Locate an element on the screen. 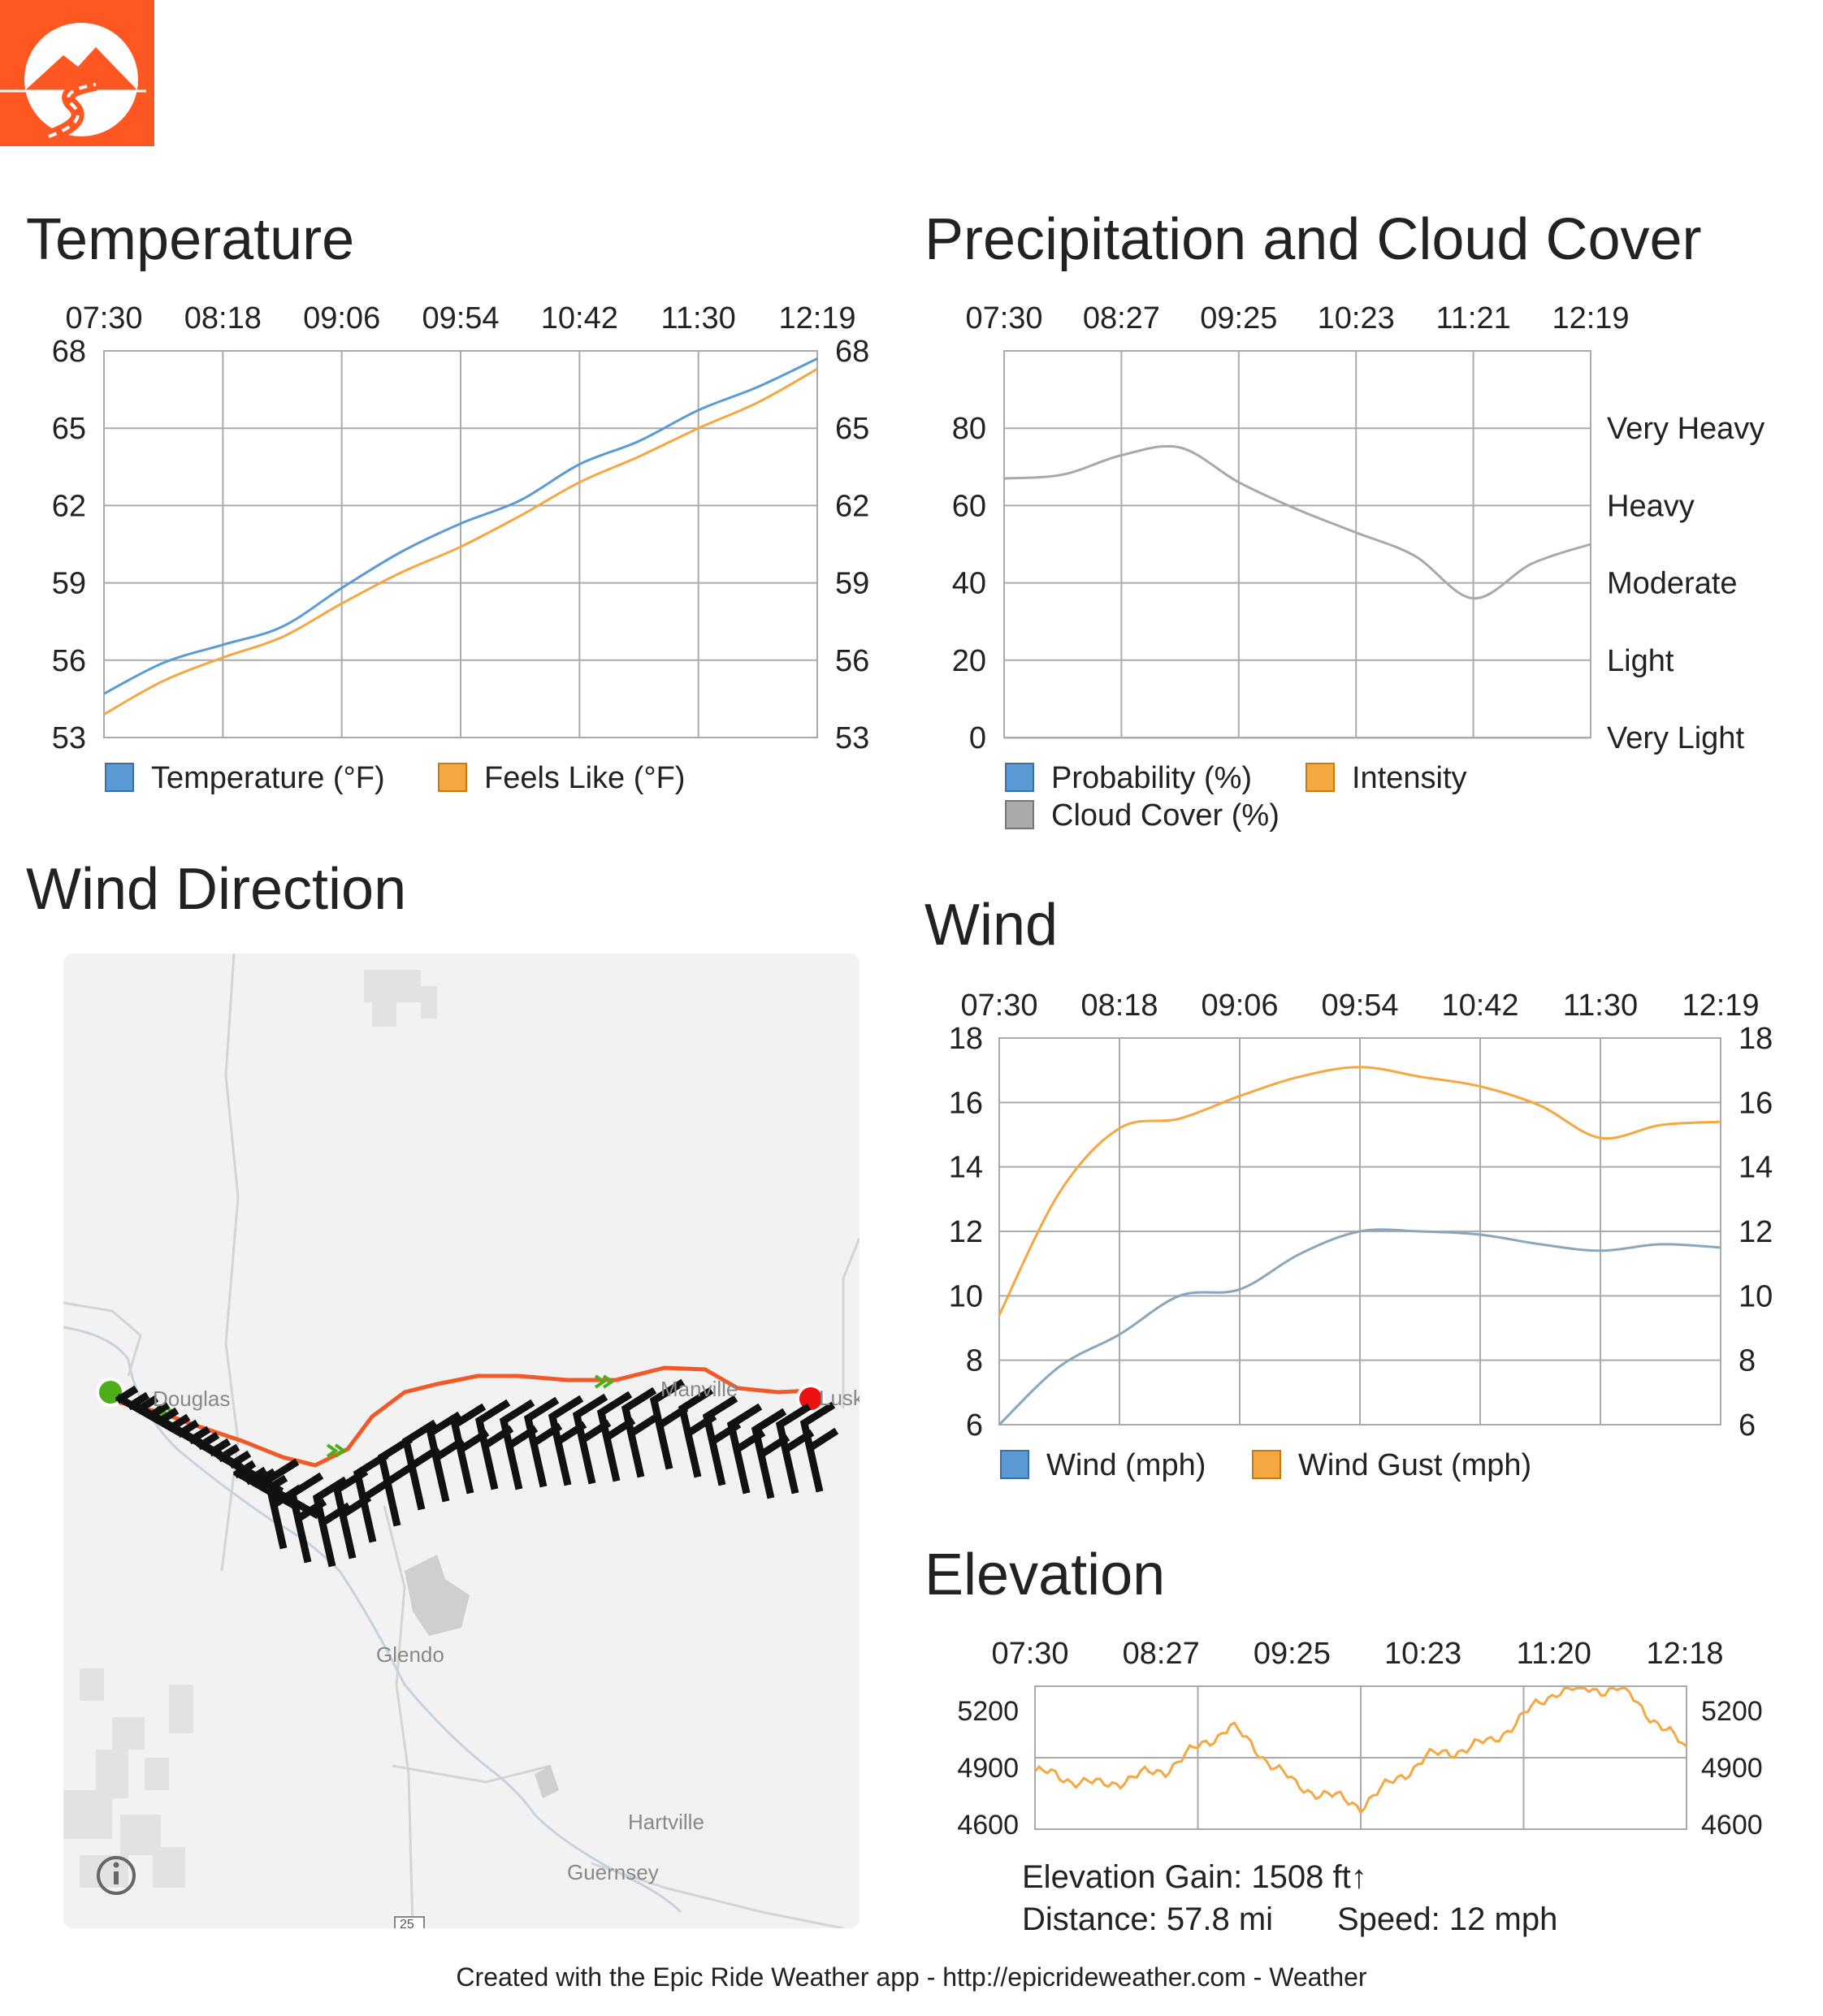  probability-legend-label: Probability (%) is located at coordinates (1151, 778).